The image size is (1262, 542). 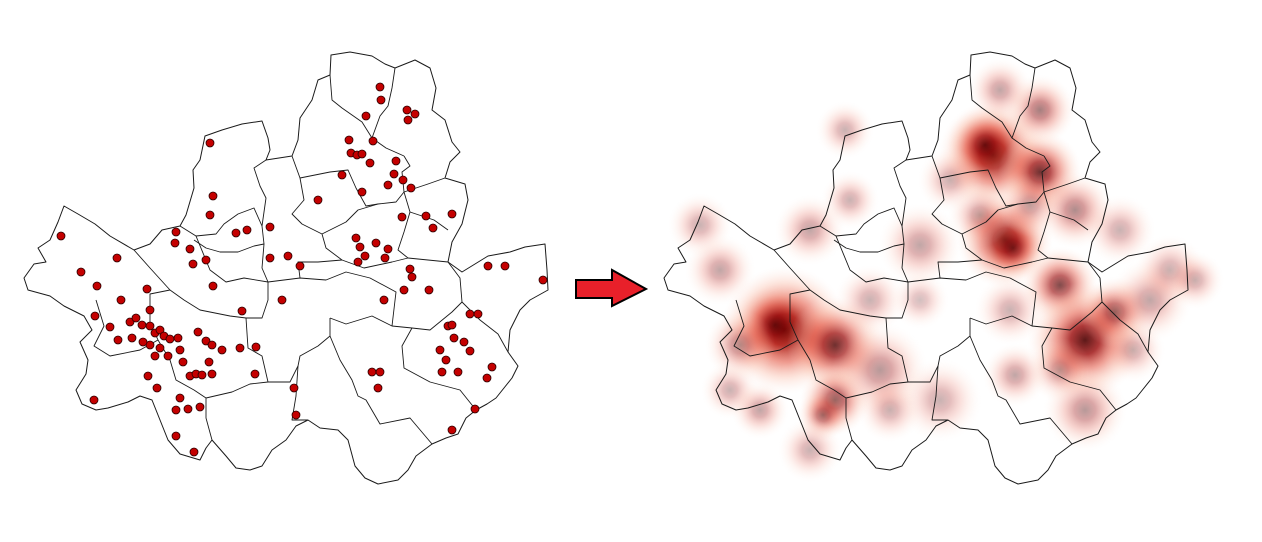 I want to click on transform-arrow, so click(x=612, y=288).